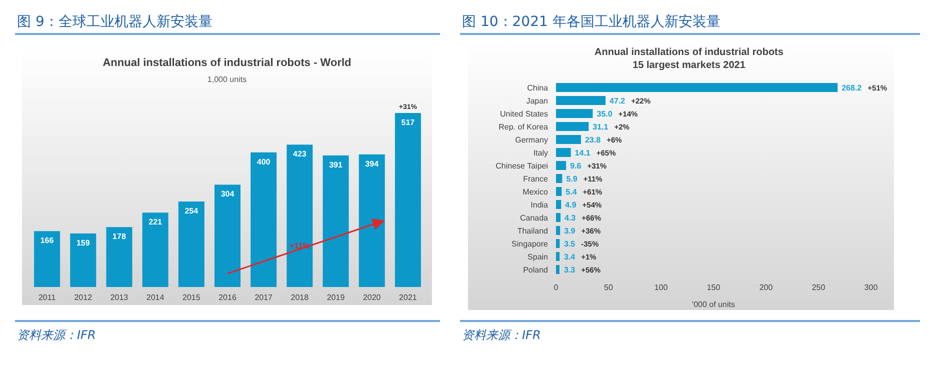  I want to click on y-tick-label: Mexico, so click(535, 192).